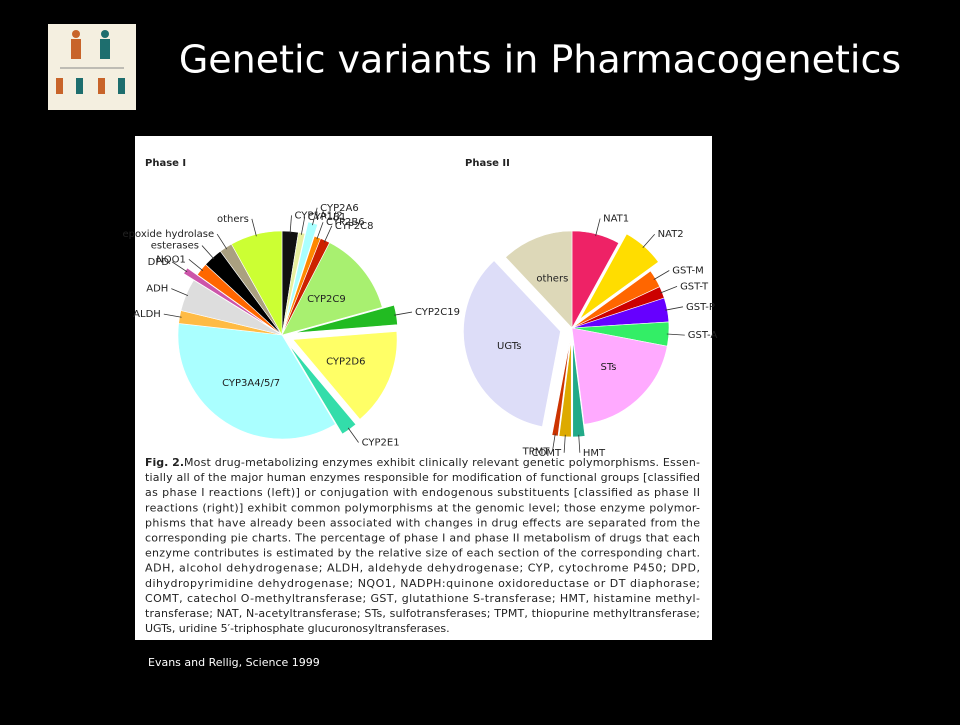 Image resolution: width=960 pixels, height=725 pixels. I want to click on slice-label: TPMT, so click(536, 451).